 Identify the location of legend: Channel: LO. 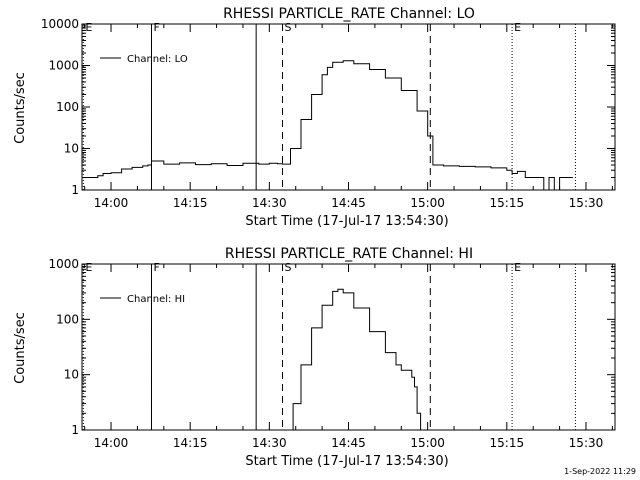
(144, 59).